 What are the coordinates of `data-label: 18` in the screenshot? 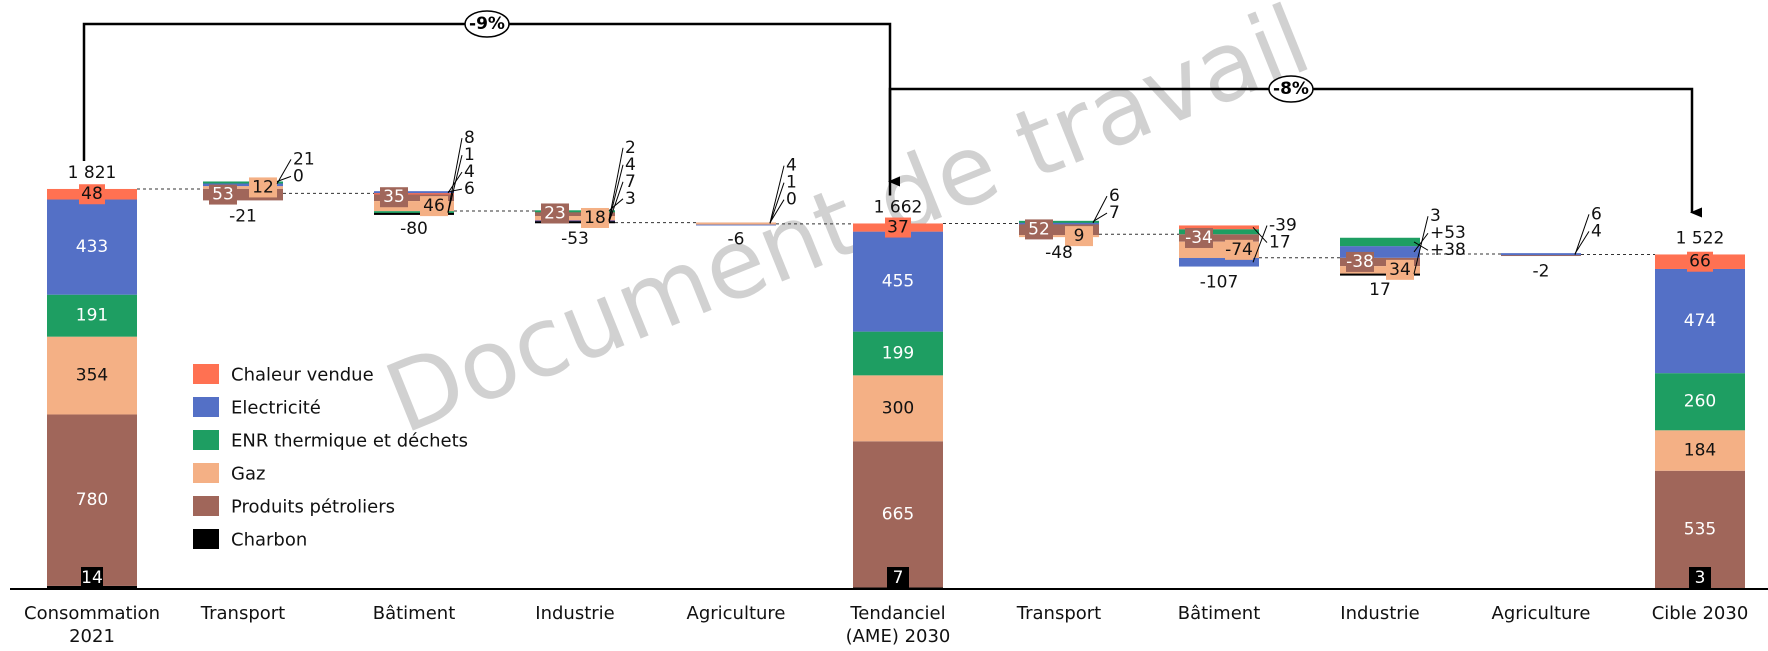 It's located at (595, 218).